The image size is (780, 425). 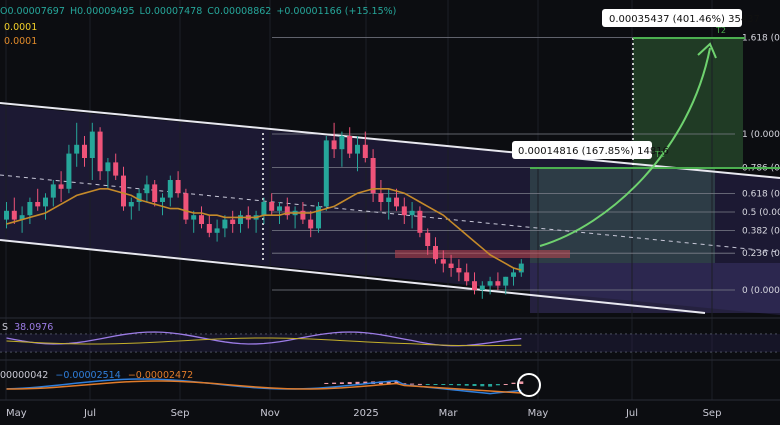 I want to click on fib-label: 0.618 (0.000, so click(x=761, y=195).